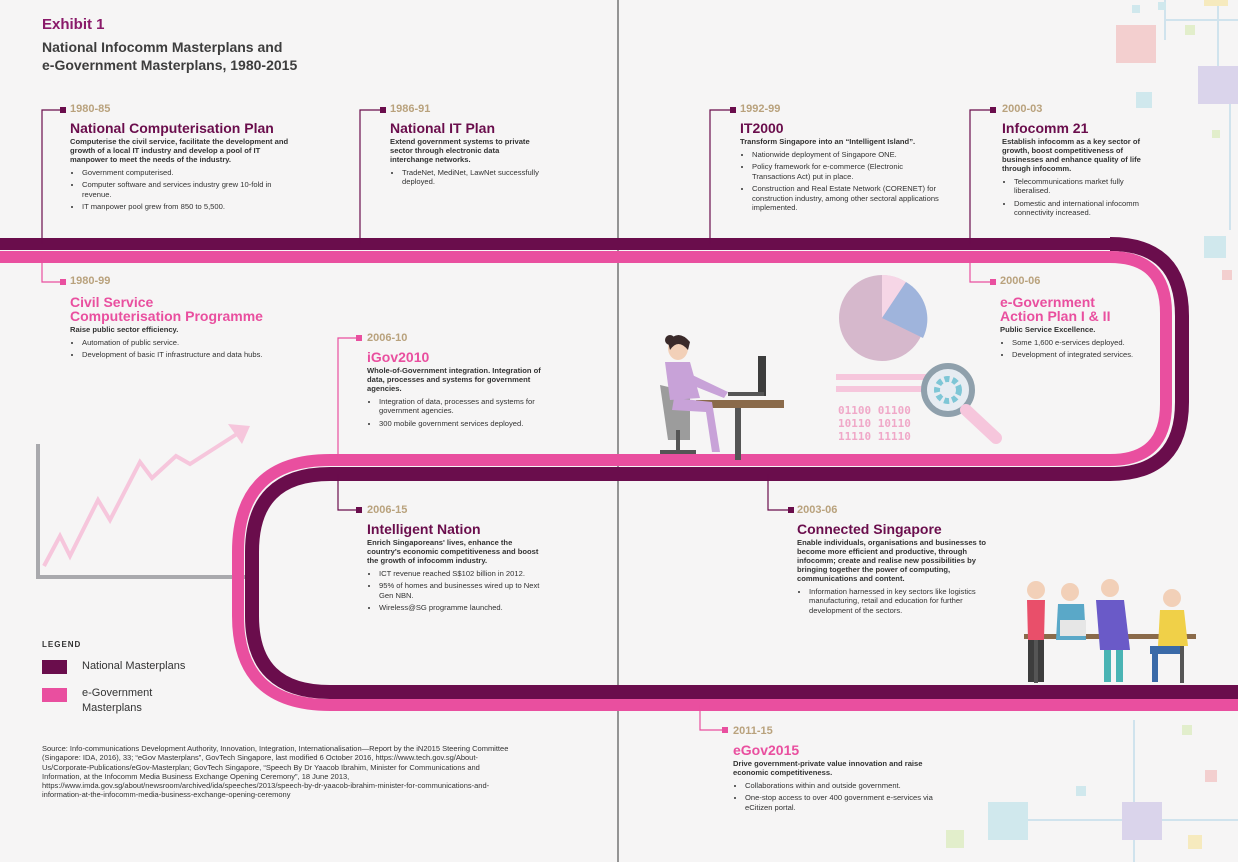 The width and height of the screenshot is (1238, 862). I want to click on plan-period: 2003-06, so click(817, 510).